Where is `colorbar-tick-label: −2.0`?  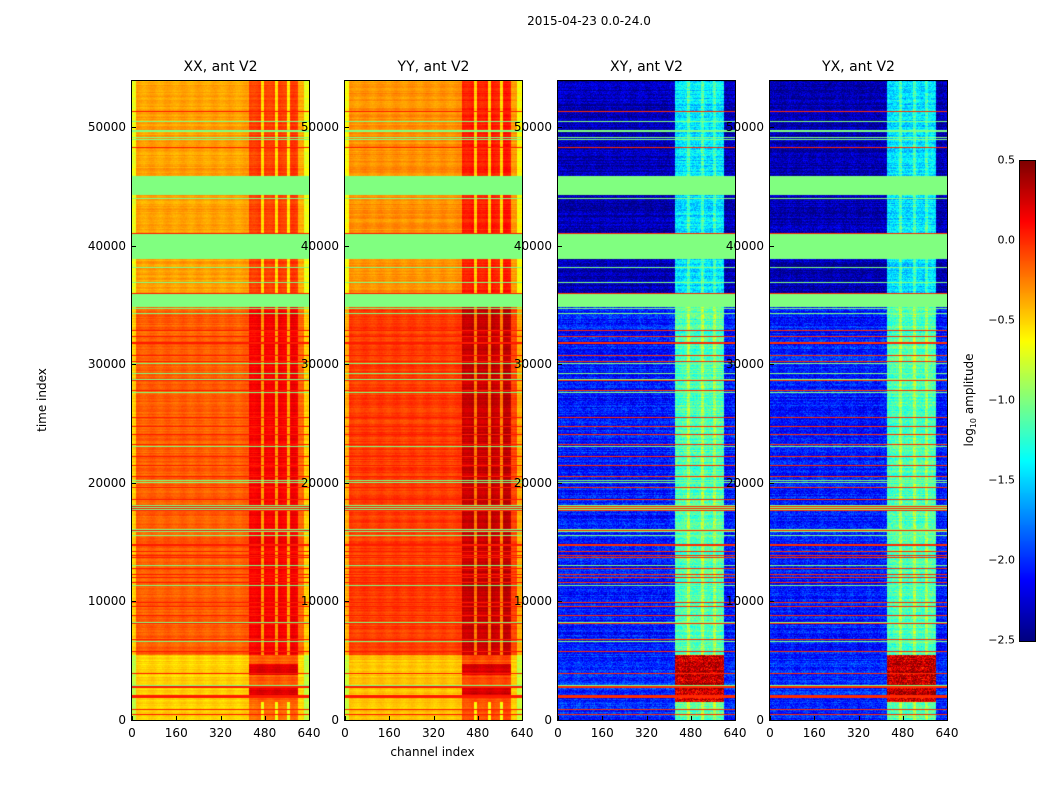 colorbar-tick-label: −2.0 is located at coordinates (1001, 560).